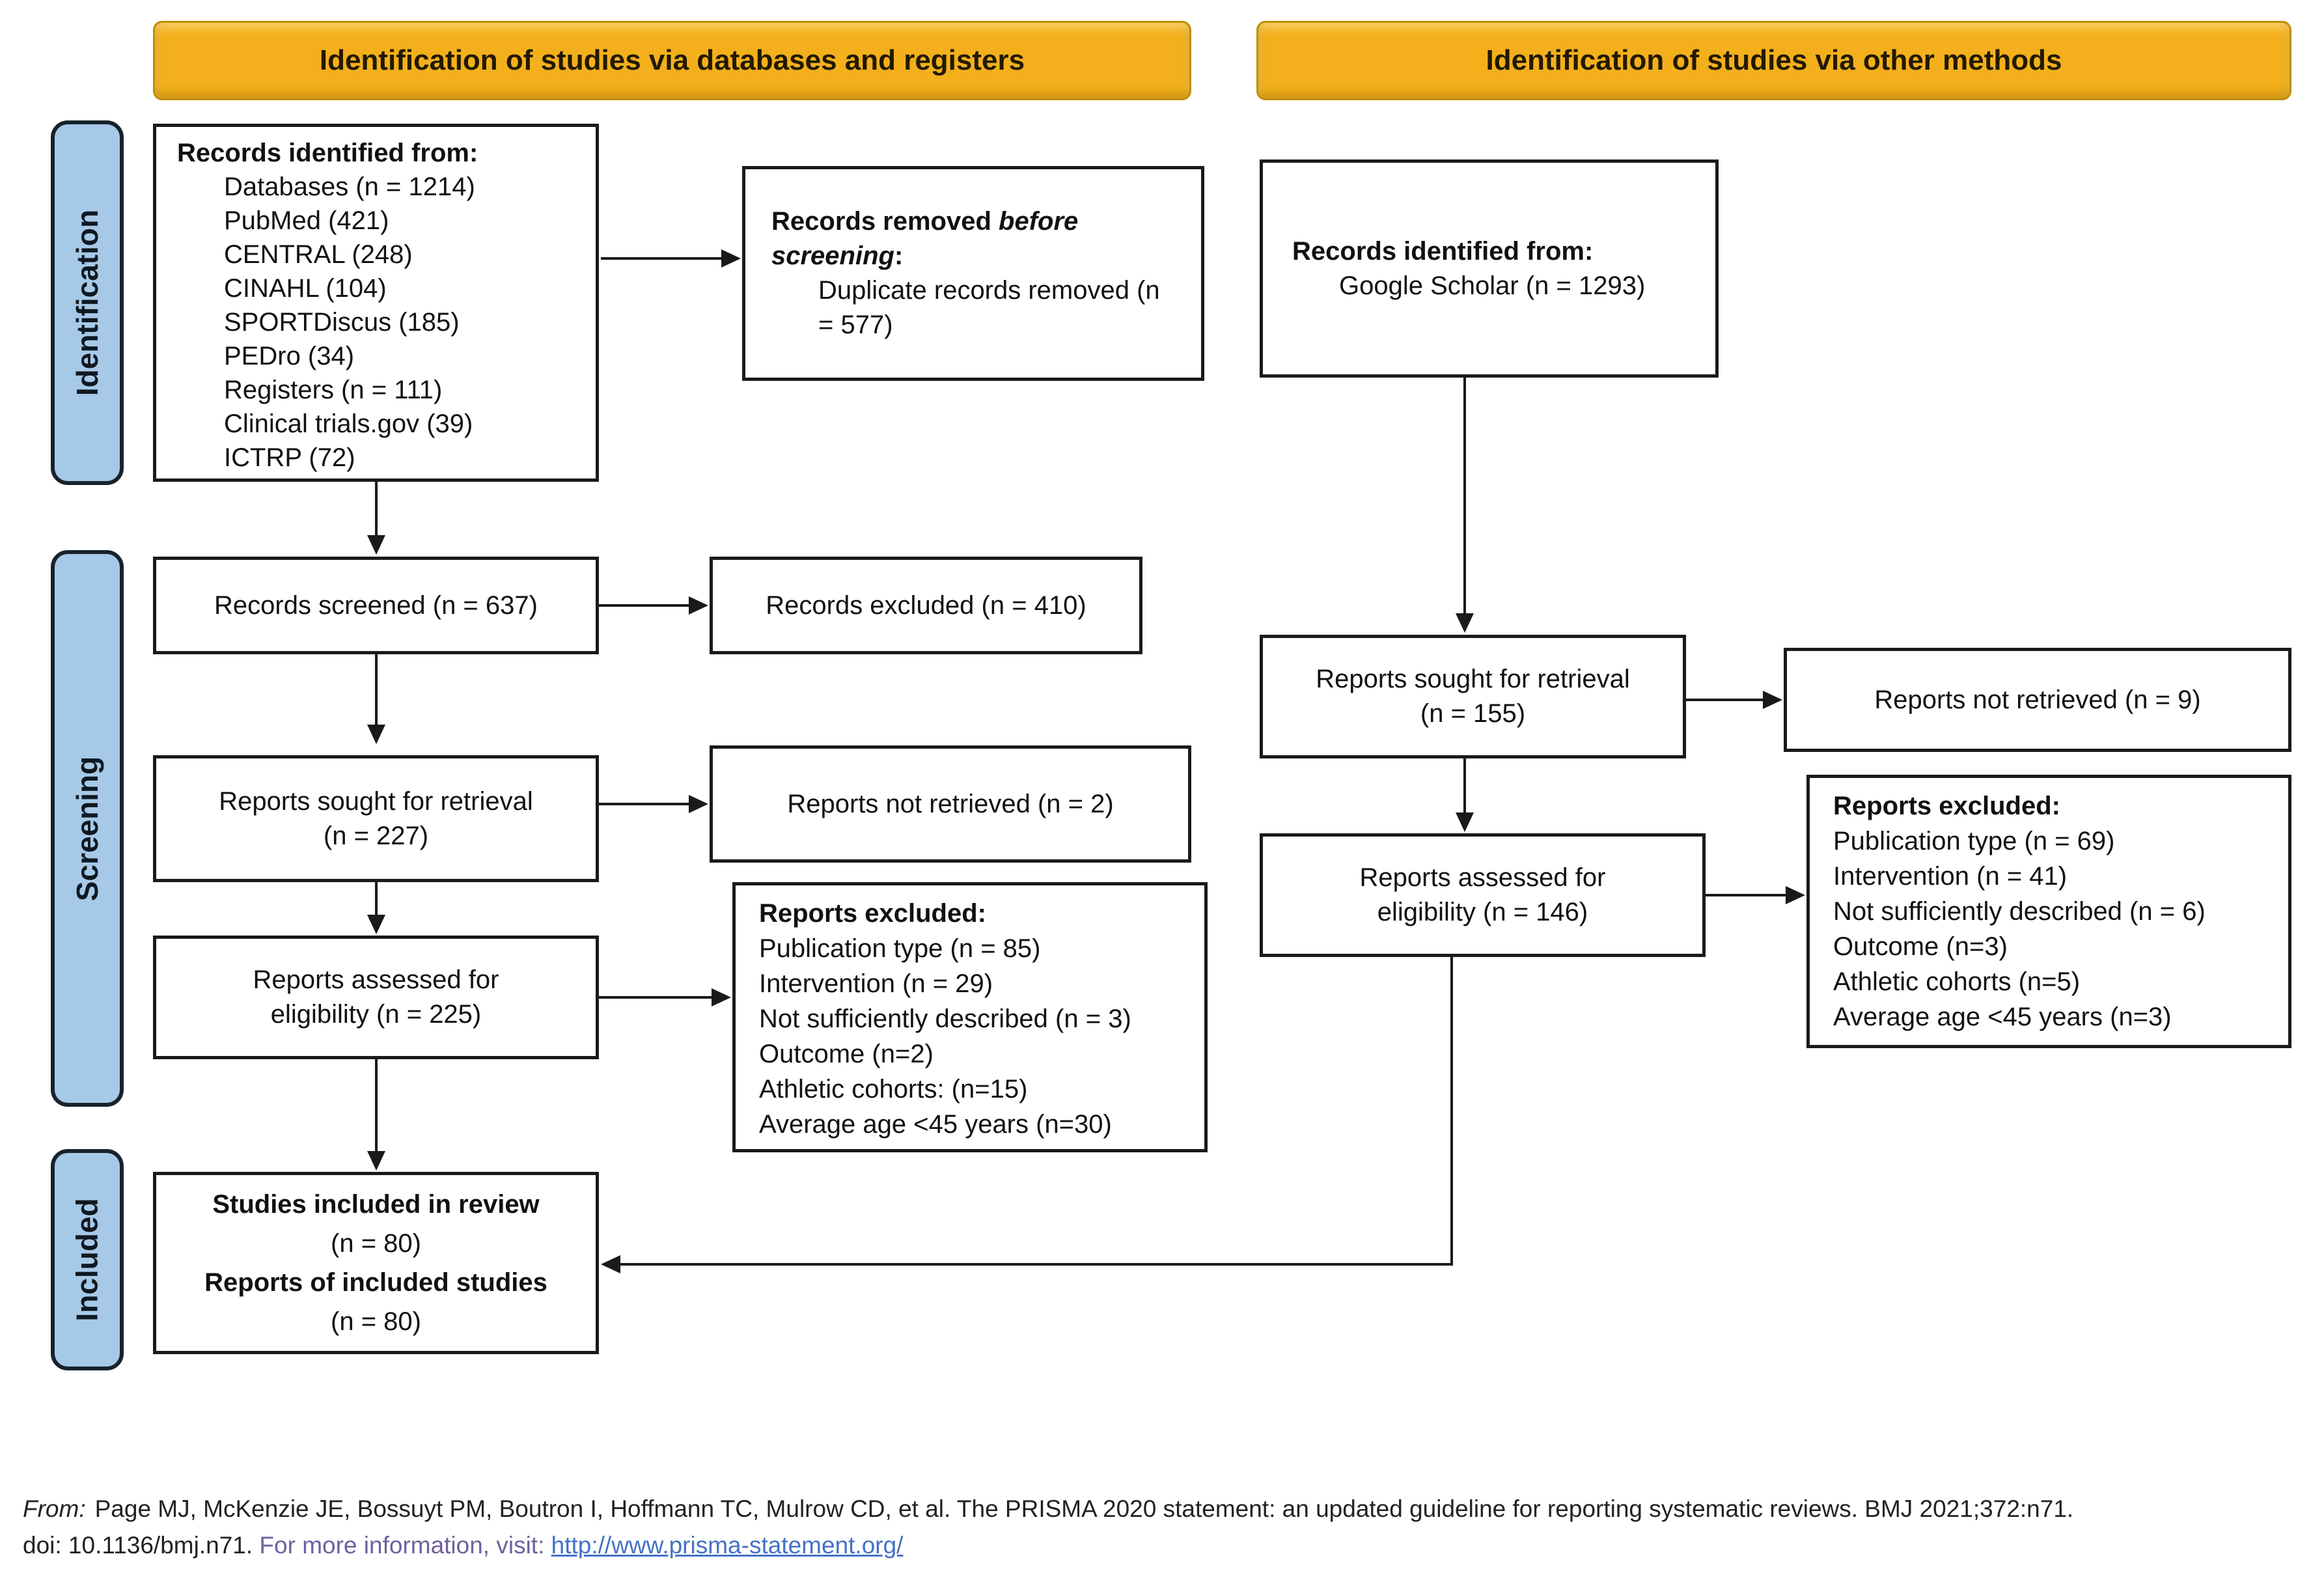 This screenshot has height=1582, width=2324. What do you see at coordinates (610, 1264) in the screenshot?
I see `arrow-assessed-right-to-included-head` at bounding box center [610, 1264].